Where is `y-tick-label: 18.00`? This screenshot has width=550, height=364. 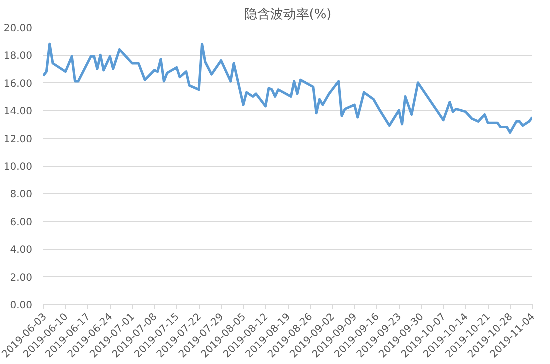
y-tick-label: 18.00 is located at coordinates (18, 56).